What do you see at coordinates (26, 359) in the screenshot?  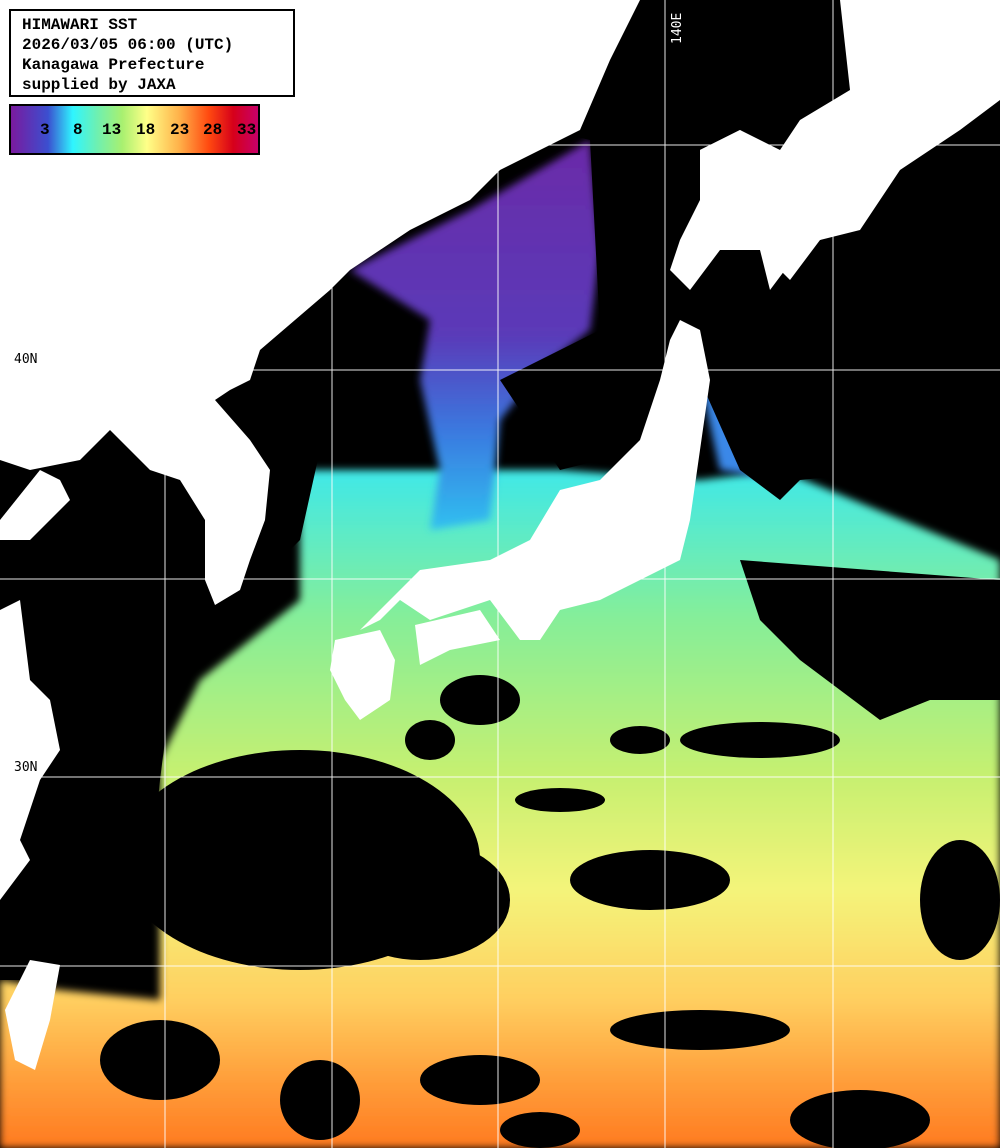 I see `lat-label-40n: 40N` at bounding box center [26, 359].